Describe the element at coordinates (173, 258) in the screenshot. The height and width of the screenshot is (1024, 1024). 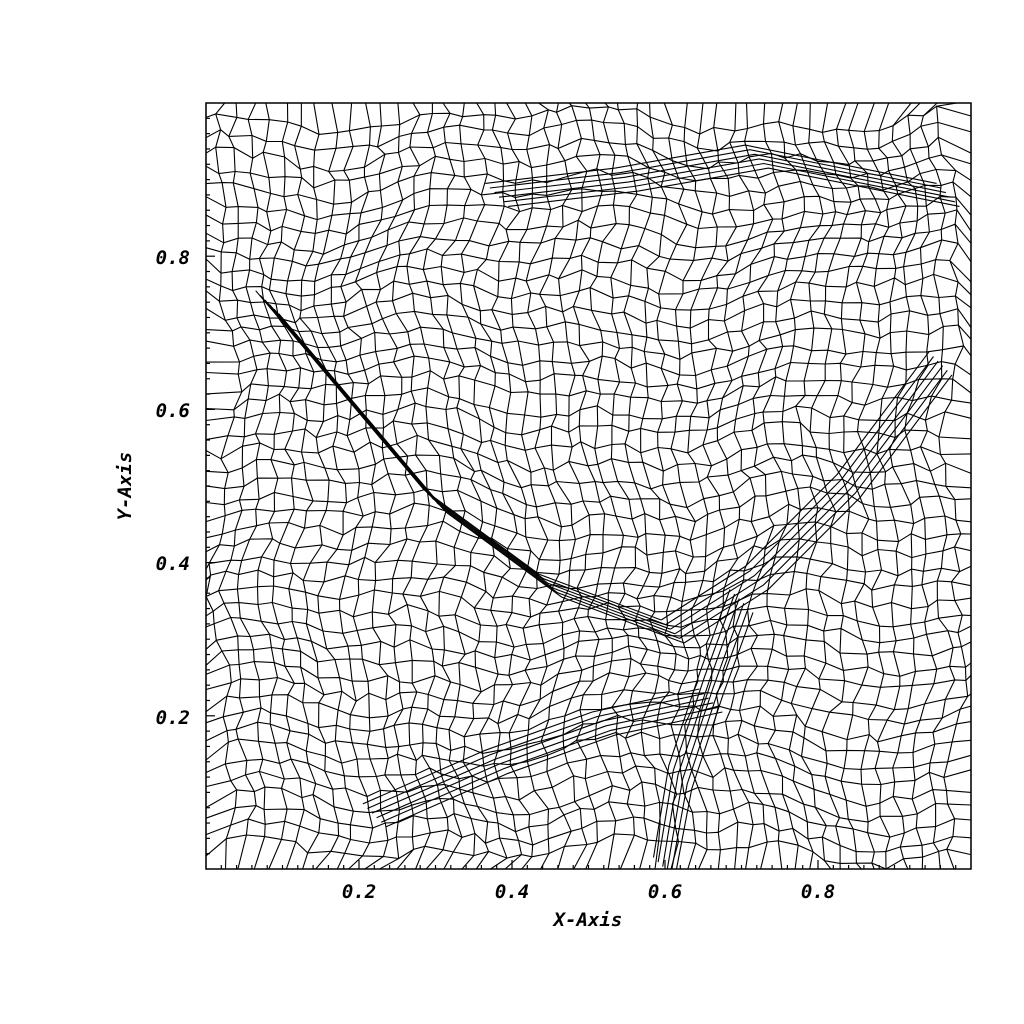
I see `y-tick-label: 0.8` at that location.